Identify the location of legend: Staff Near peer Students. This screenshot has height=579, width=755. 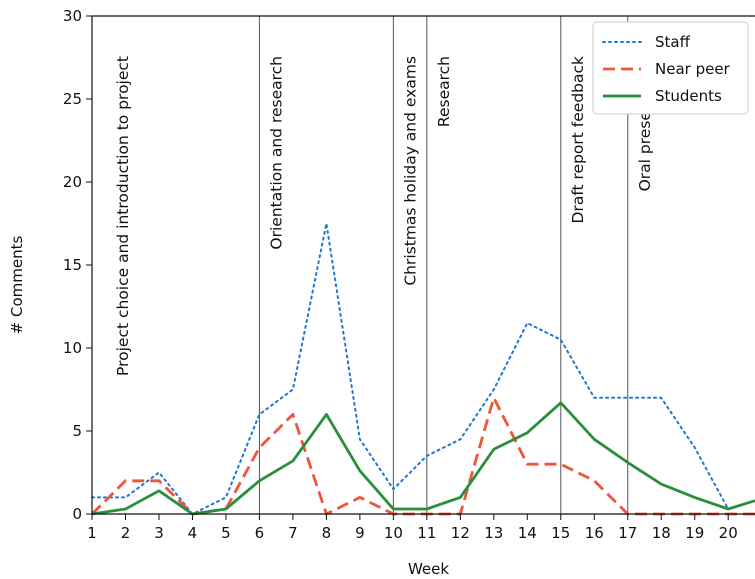
(670, 68).